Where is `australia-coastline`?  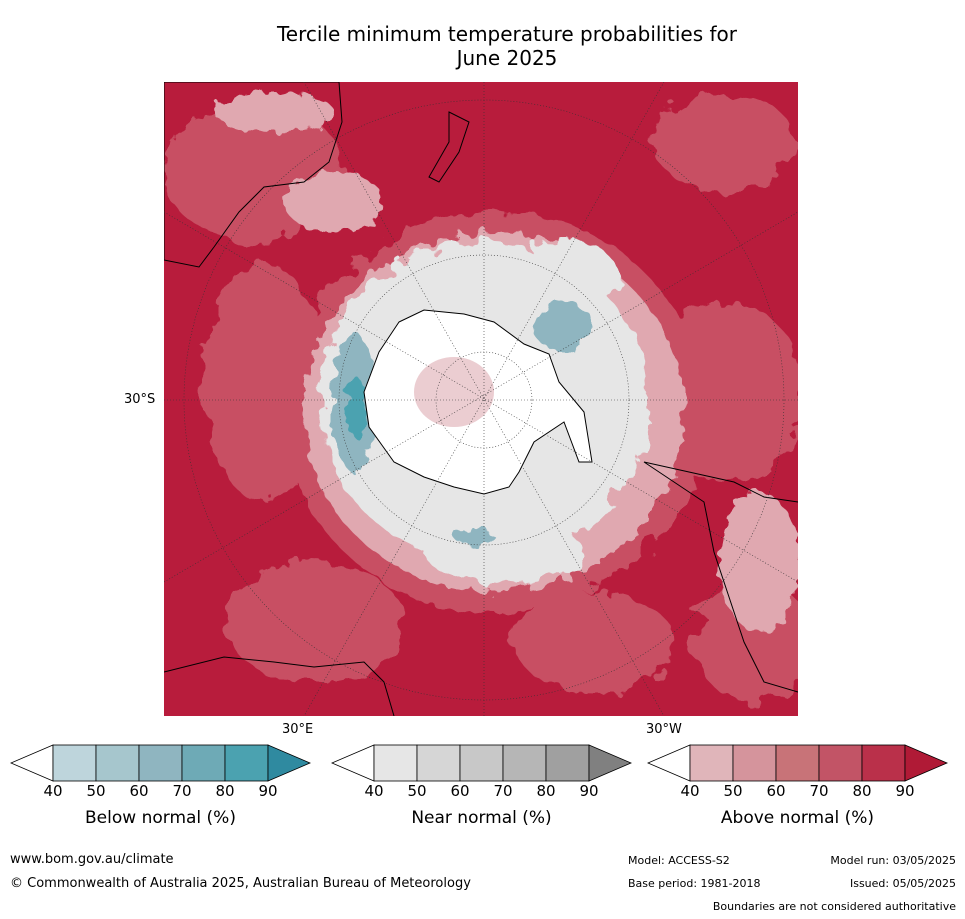 australia-coastline is located at coordinates (253, 175).